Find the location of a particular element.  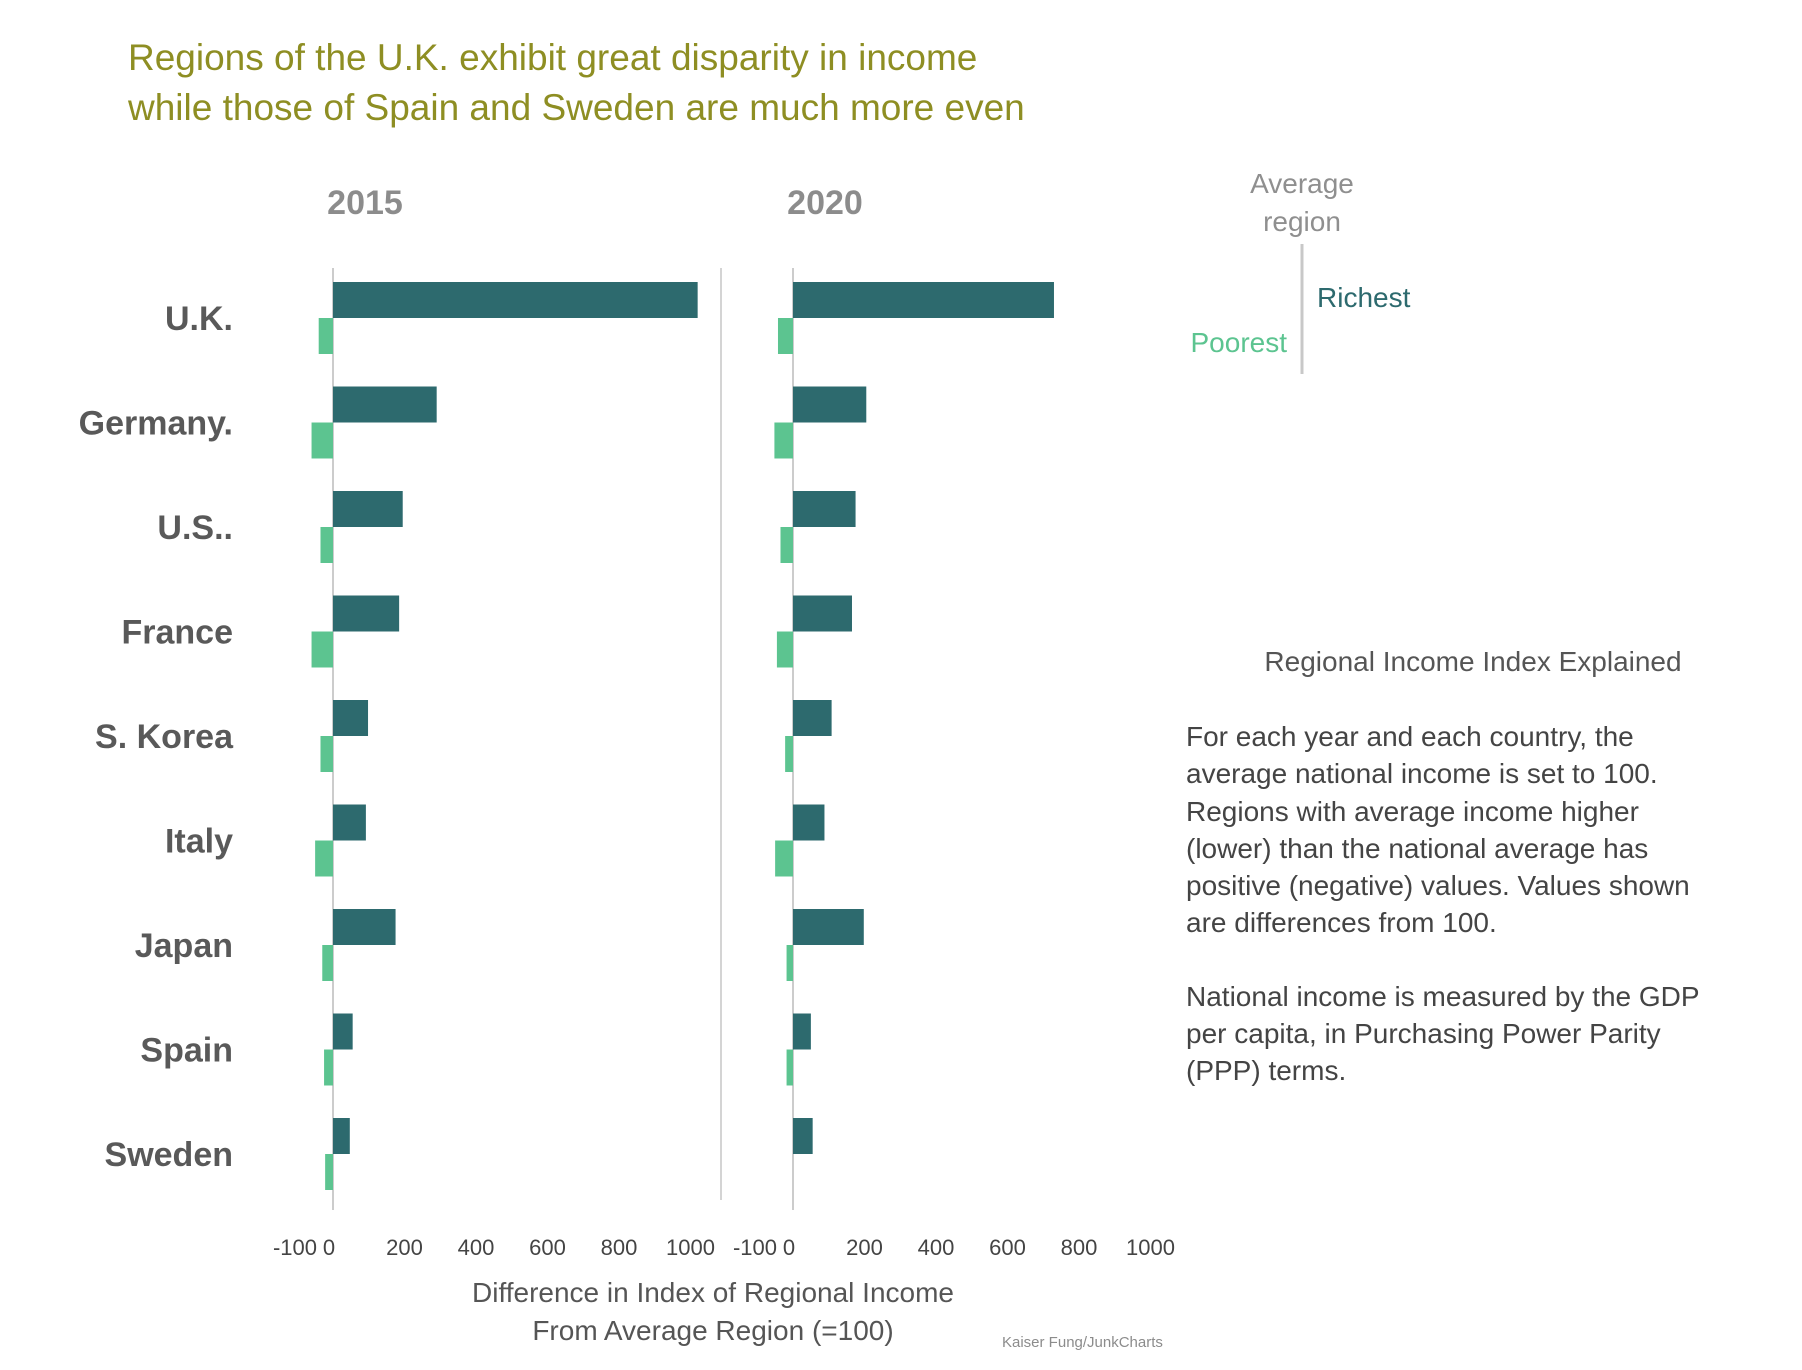

bar-poorest-skorea-2015 is located at coordinates (326, 754).